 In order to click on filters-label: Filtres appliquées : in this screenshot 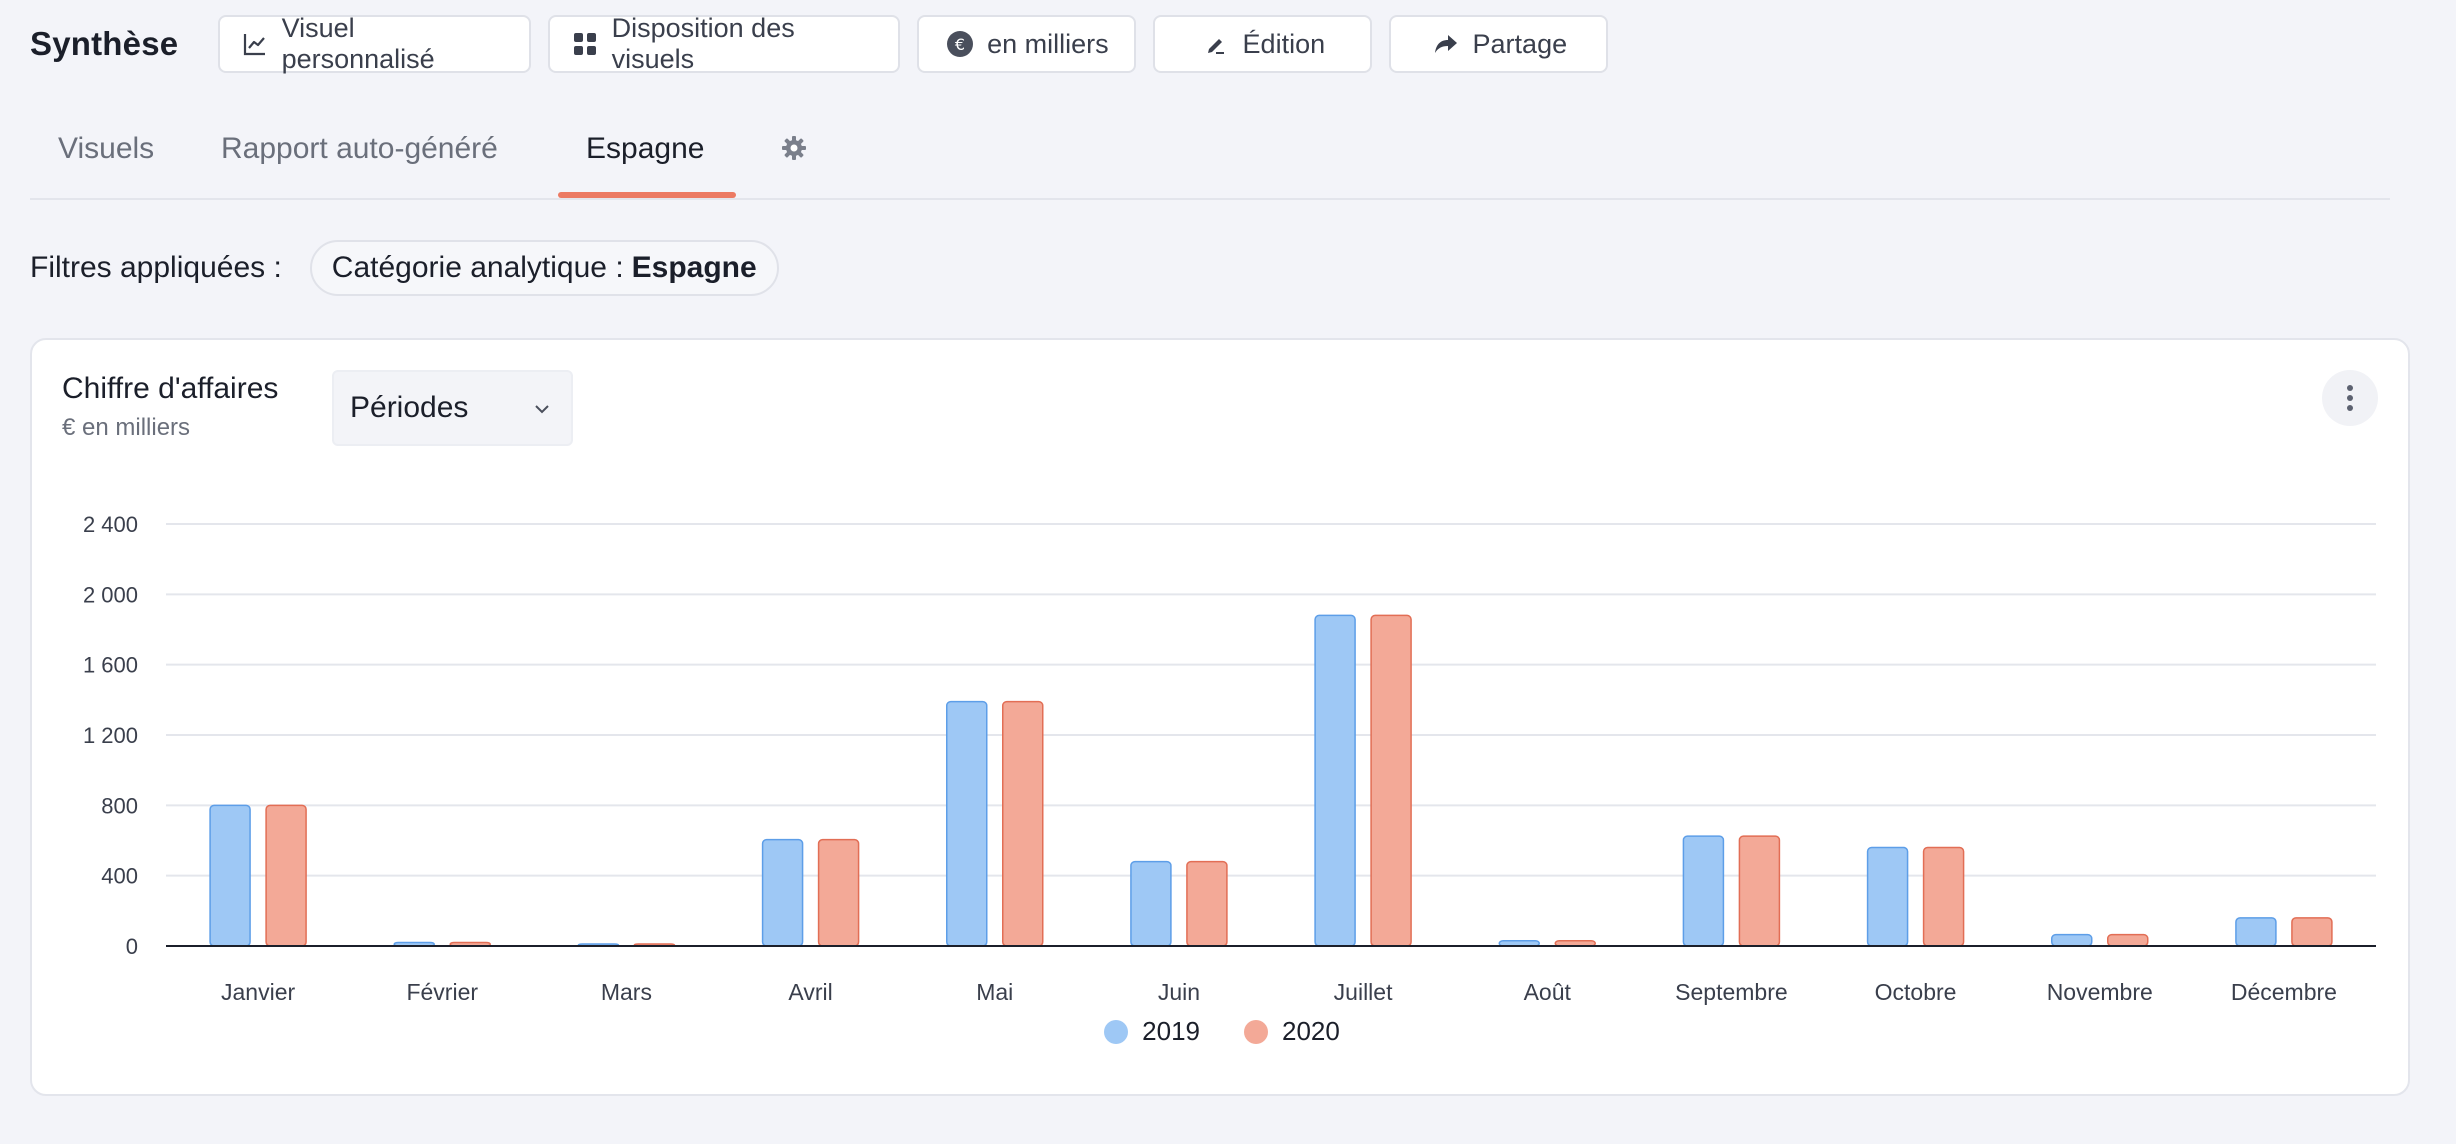, I will do `click(156, 267)`.